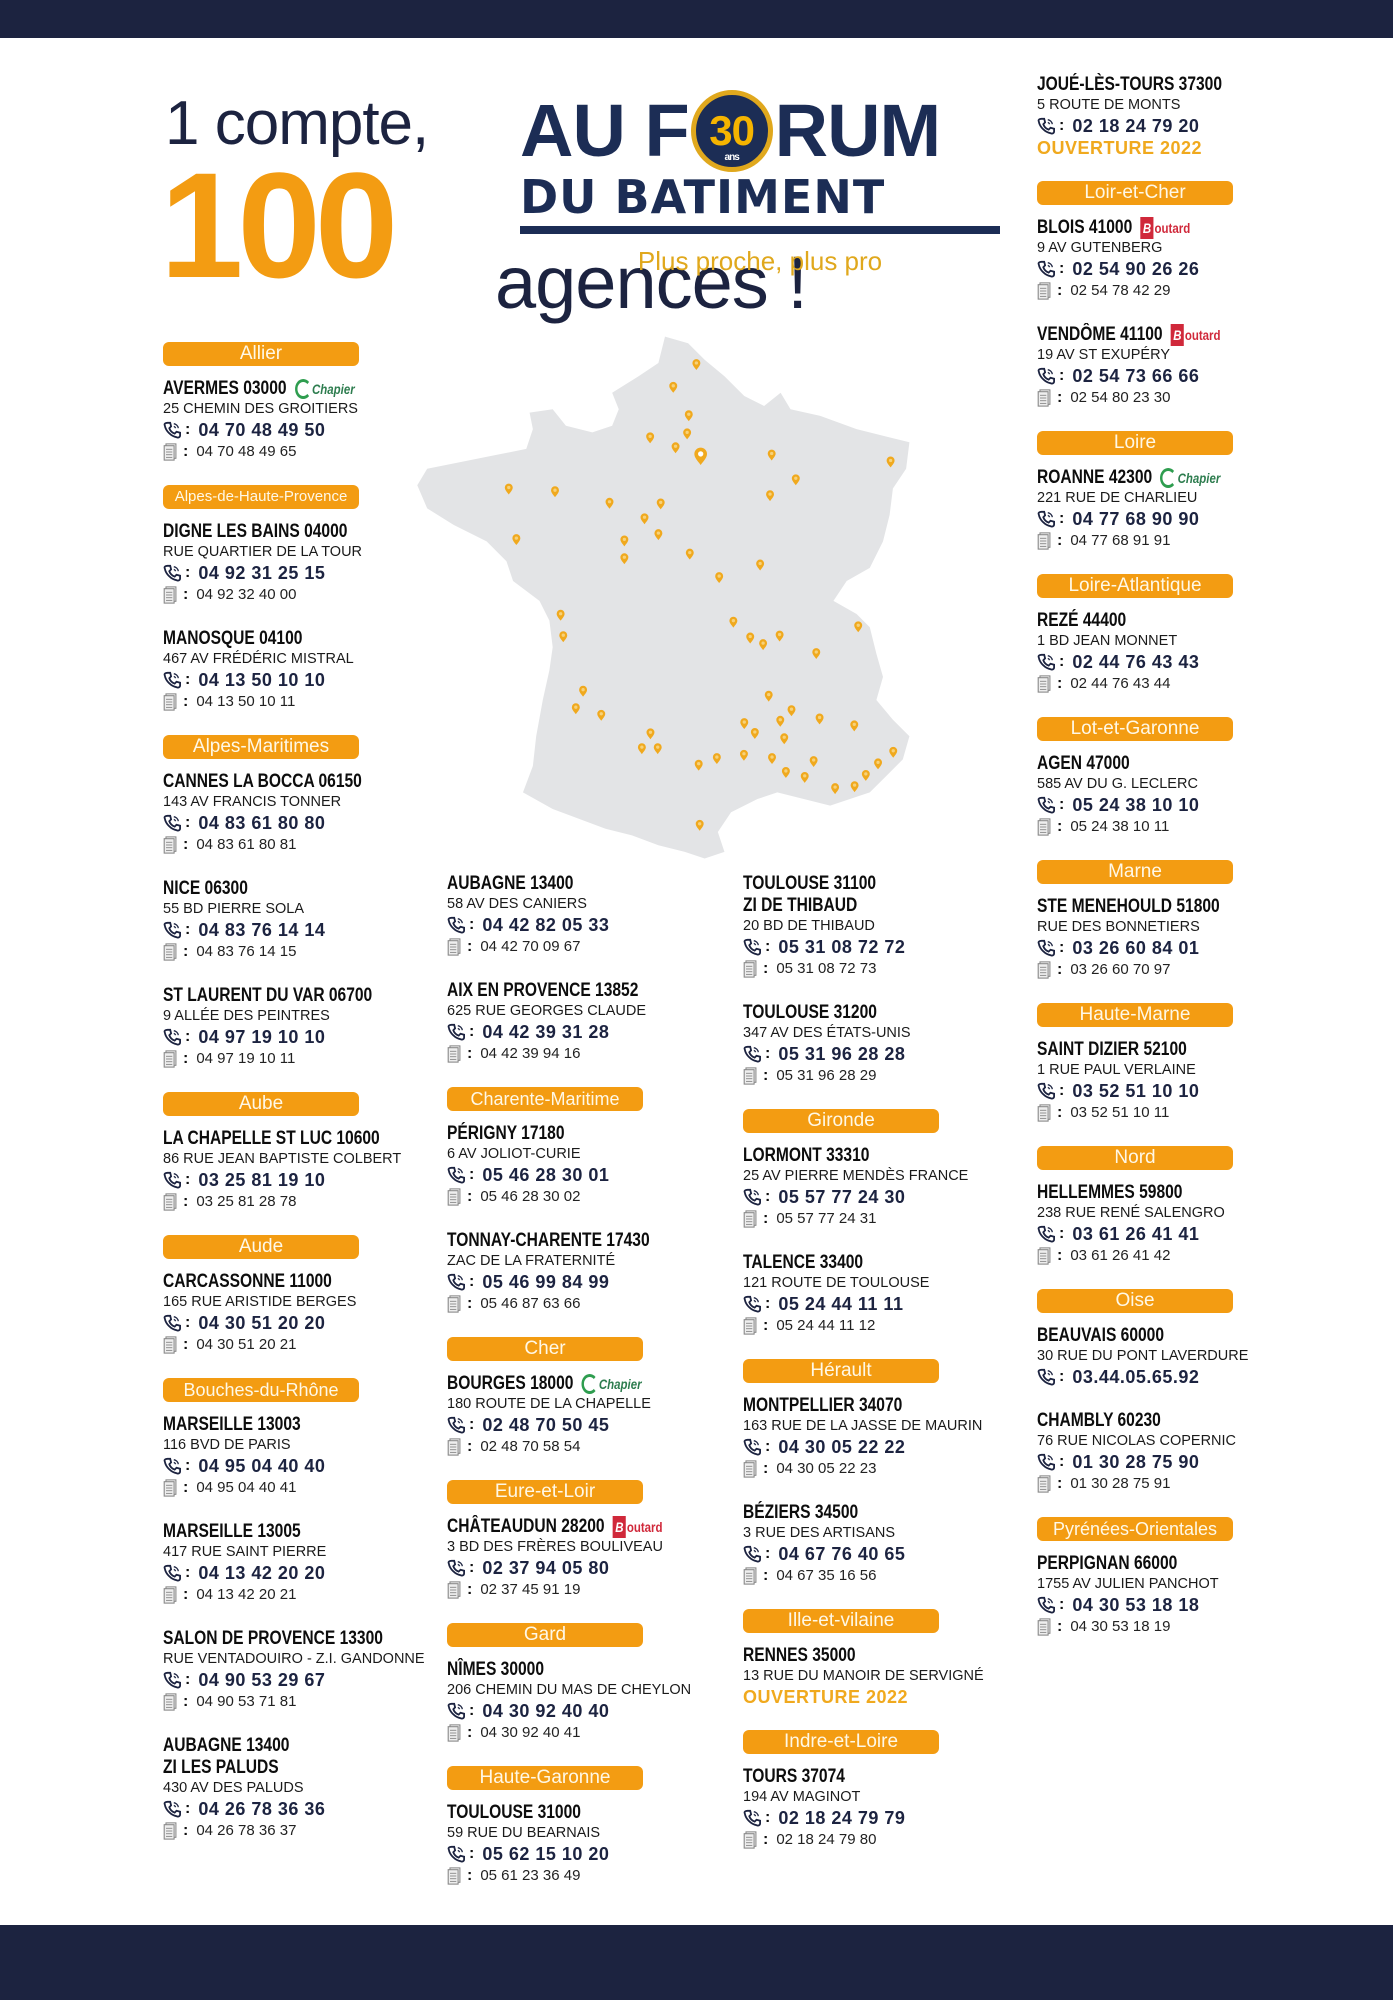  I want to click on fax-line: :05 46 28 30 02, so click(582, 1197).